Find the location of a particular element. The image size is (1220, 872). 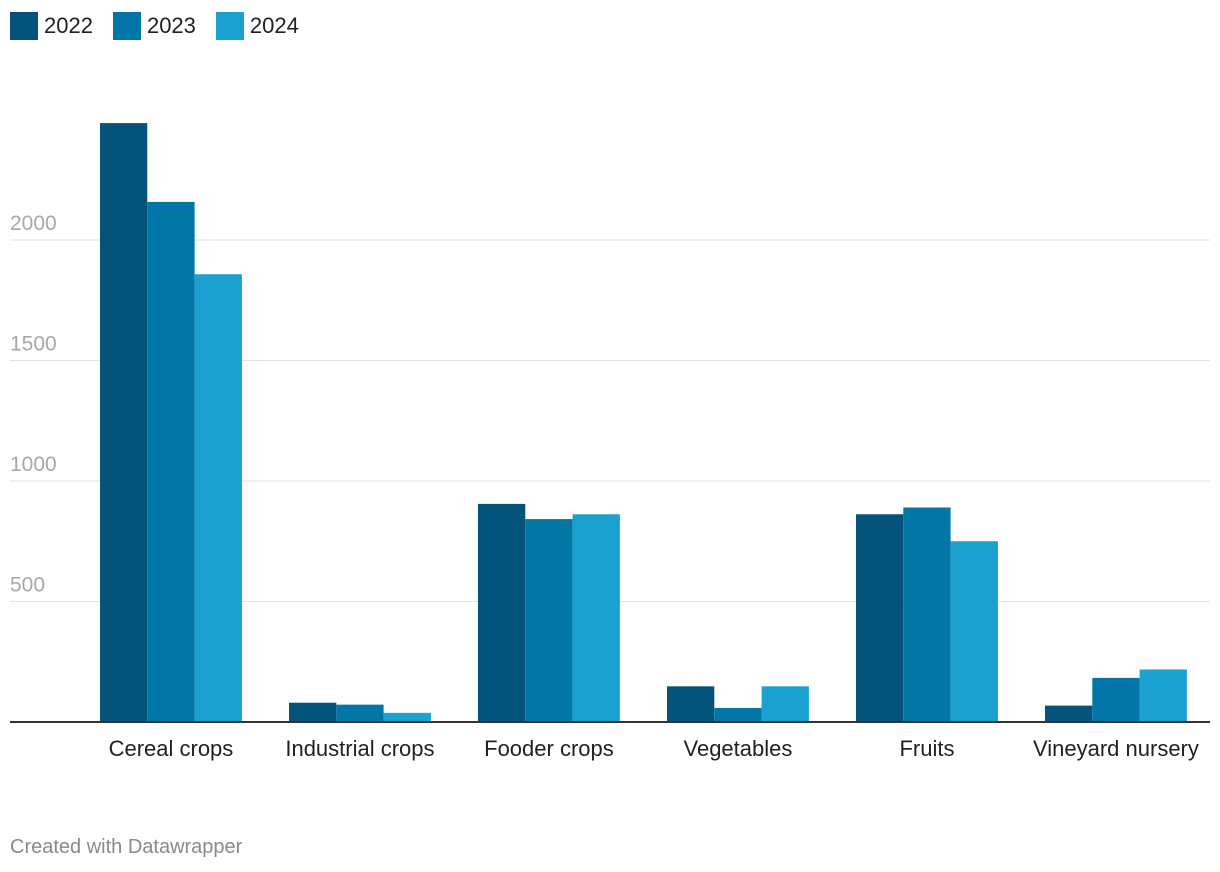

bar-vegetables-2022 is located at coordinates (691, 704).